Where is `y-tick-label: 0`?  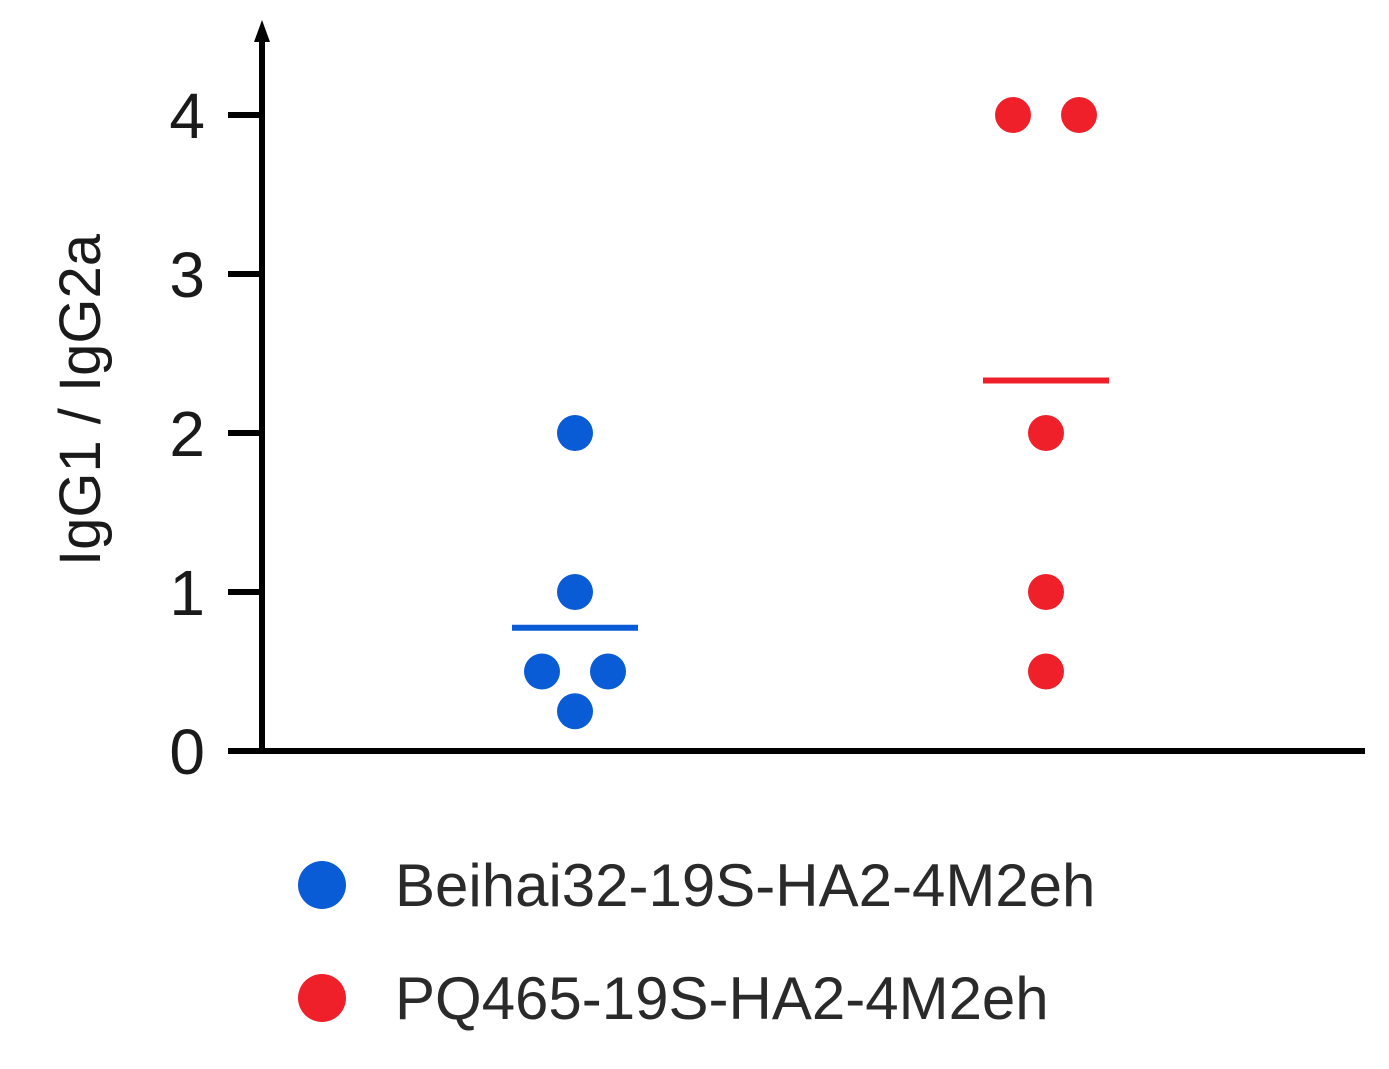
y-tick-label: 0 is located at coordinates (187, 752).